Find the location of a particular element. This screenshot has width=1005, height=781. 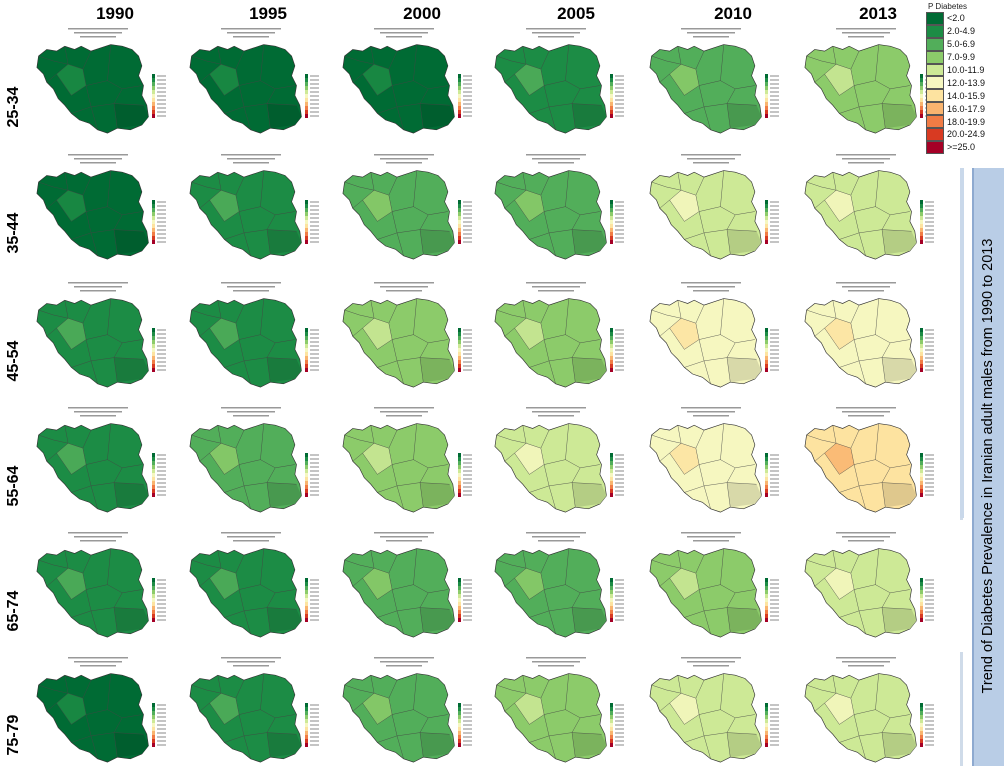

legend-label: 18.0-19.9 is located at coordinates (966, 121).